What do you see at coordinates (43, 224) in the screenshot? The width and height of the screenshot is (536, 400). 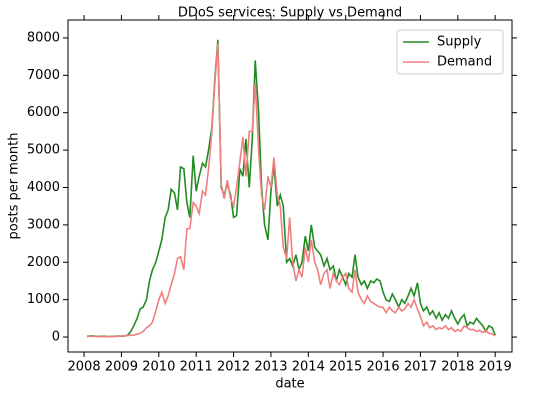 I see `y-tick-label: 3000` at bounding box center [43, 224].